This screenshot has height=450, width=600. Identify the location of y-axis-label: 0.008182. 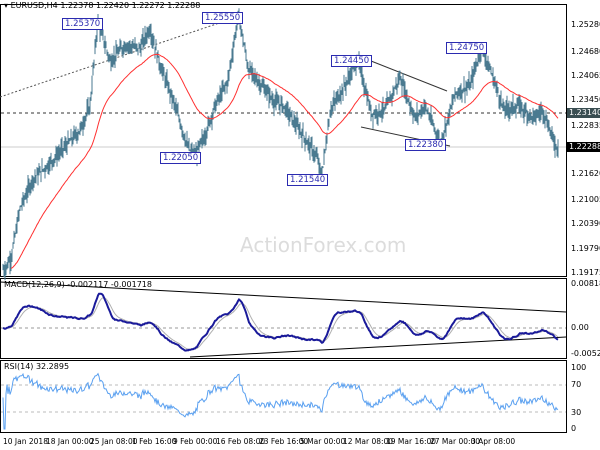
(585, 283).